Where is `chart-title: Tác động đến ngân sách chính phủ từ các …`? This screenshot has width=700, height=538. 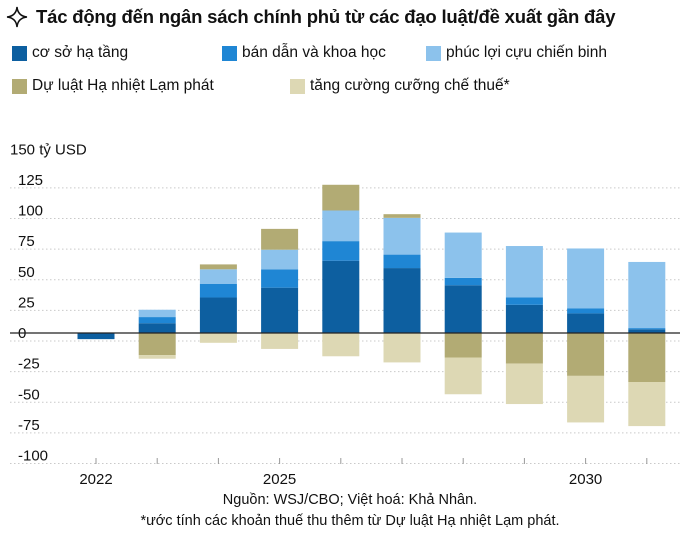
chart-title: Tác động đến ngân sách chính phủ từ các … is located at coordinates (326, 16).